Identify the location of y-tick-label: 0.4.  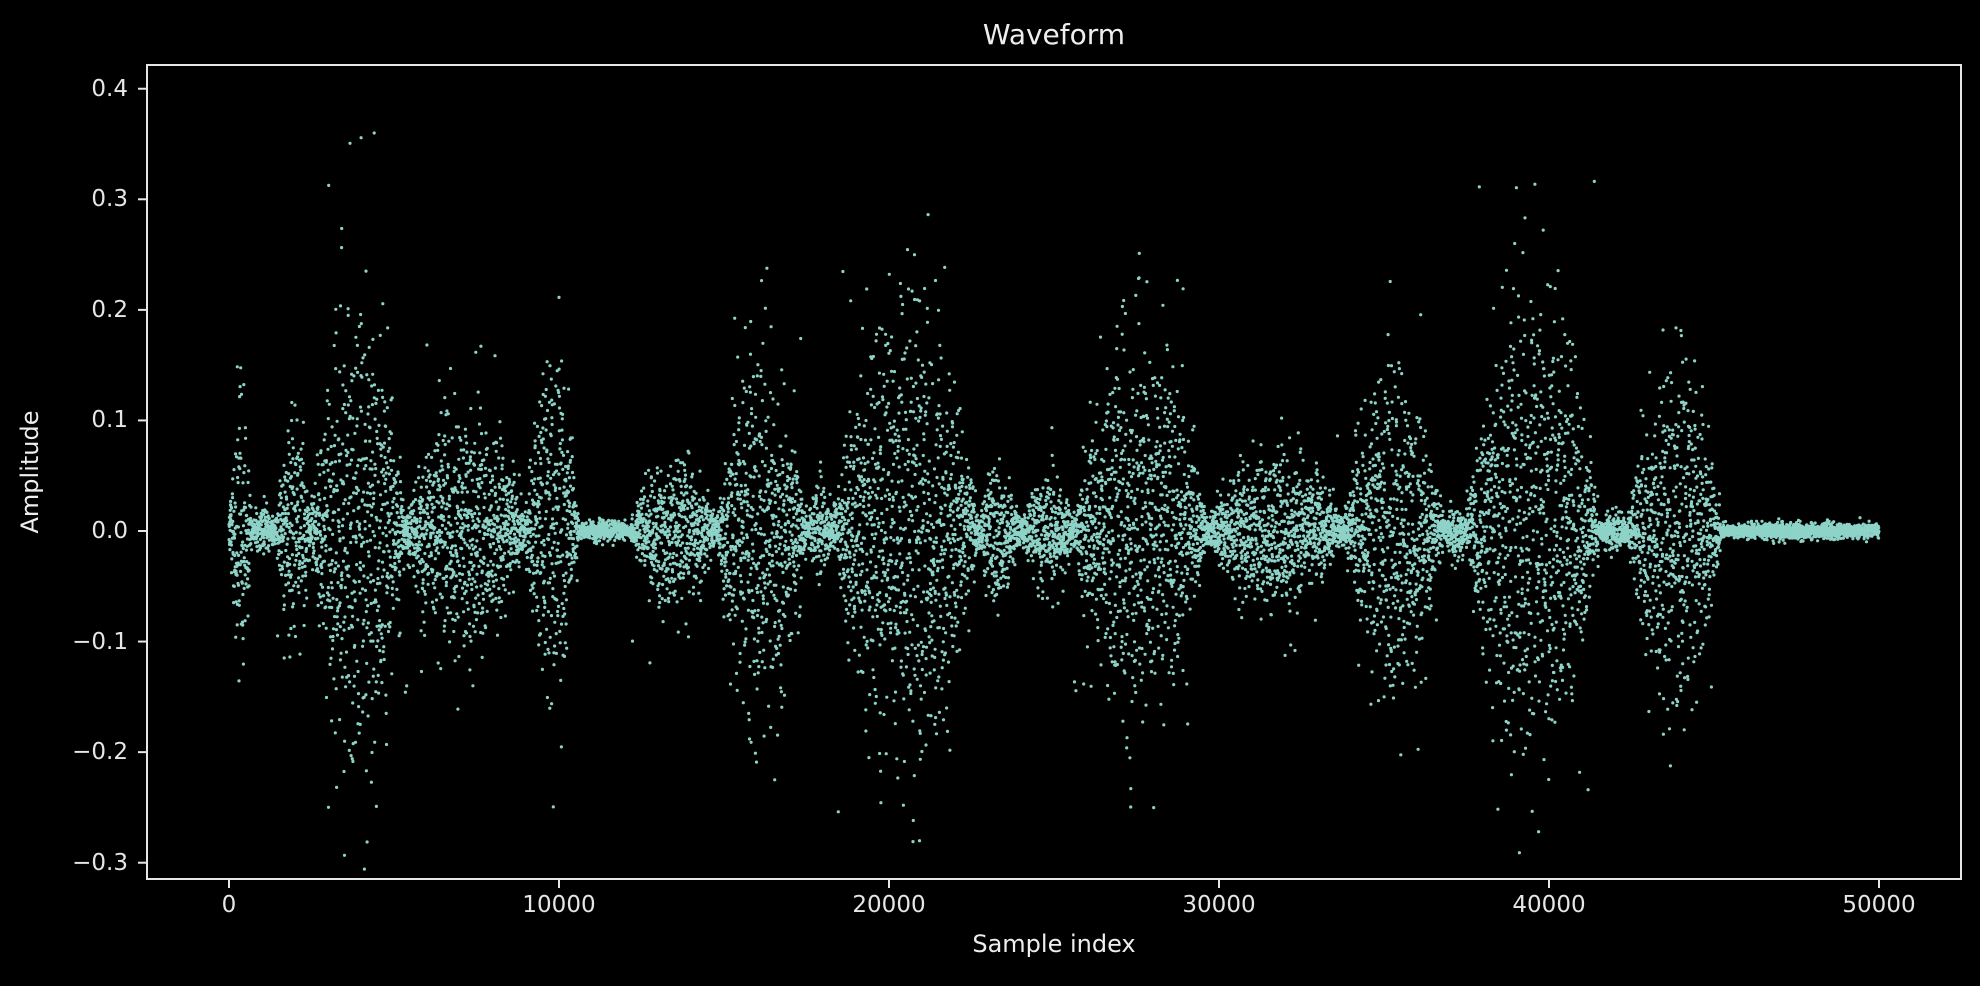
(109, 88).